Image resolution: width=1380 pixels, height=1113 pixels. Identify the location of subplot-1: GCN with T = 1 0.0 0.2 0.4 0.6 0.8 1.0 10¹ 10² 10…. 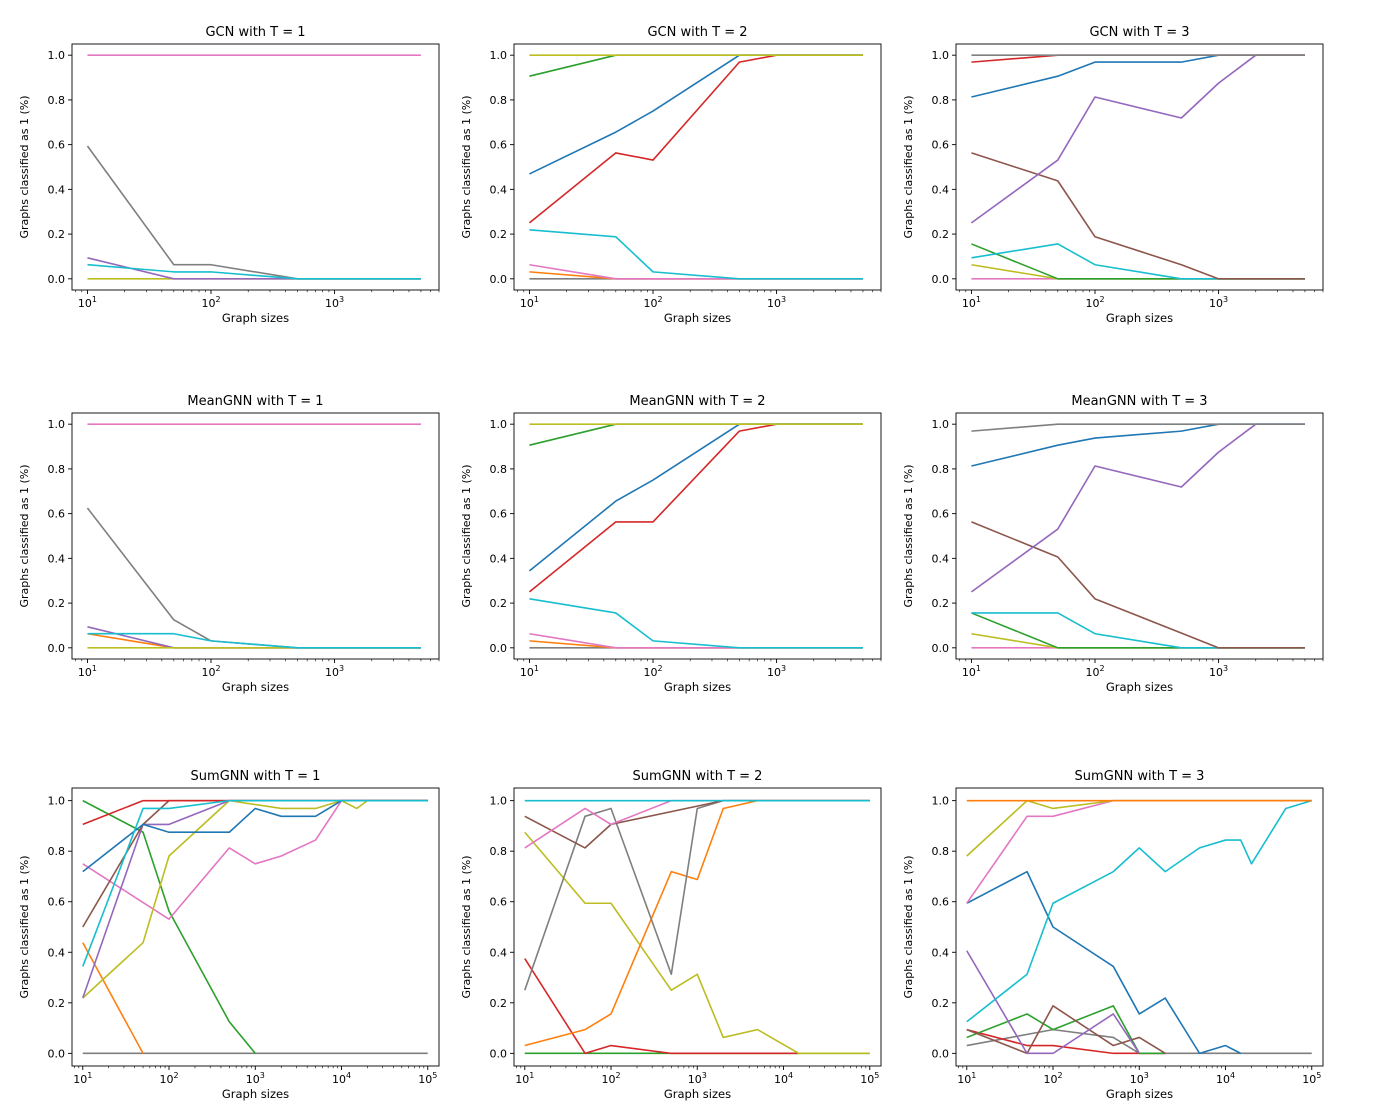
(229, 175).